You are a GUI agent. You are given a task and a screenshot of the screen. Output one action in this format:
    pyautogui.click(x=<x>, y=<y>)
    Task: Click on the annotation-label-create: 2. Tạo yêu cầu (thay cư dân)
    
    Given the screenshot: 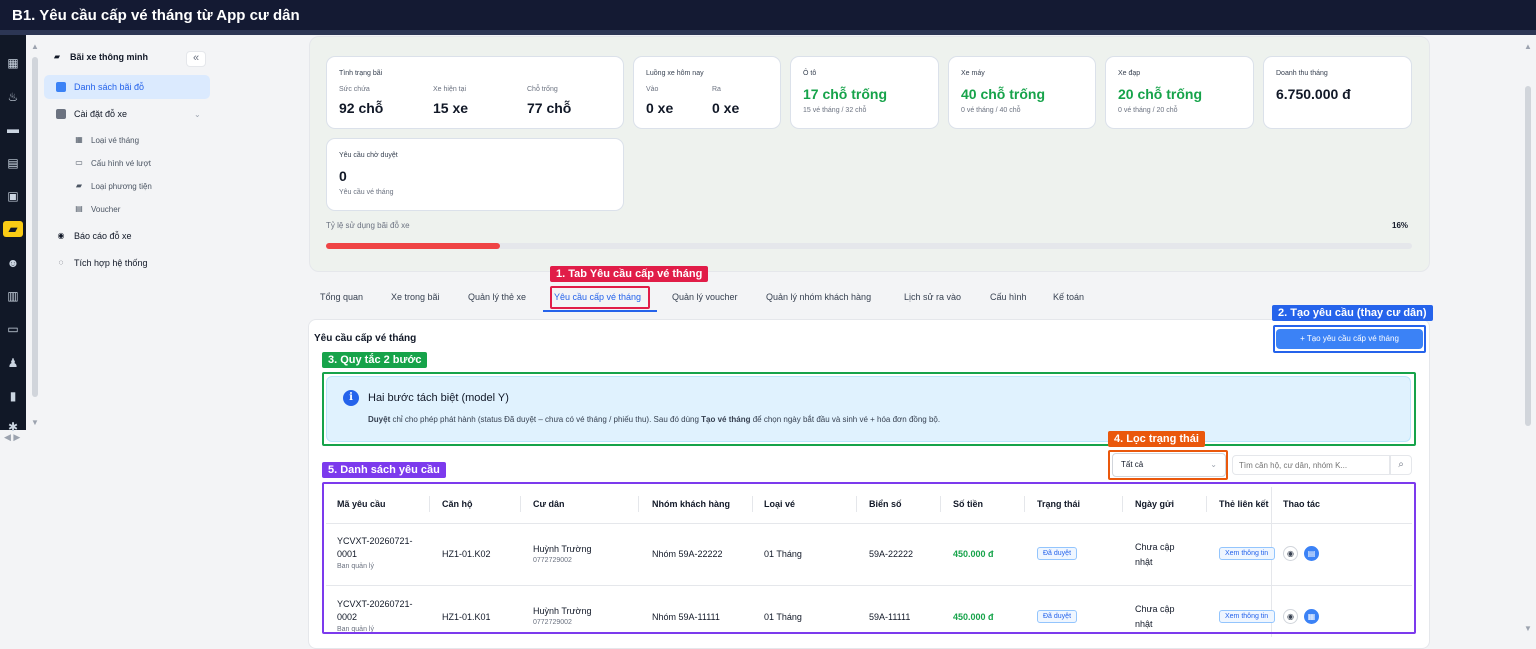 What is the action you would take?
    pyautogui.click(x=1352, y=313)
    